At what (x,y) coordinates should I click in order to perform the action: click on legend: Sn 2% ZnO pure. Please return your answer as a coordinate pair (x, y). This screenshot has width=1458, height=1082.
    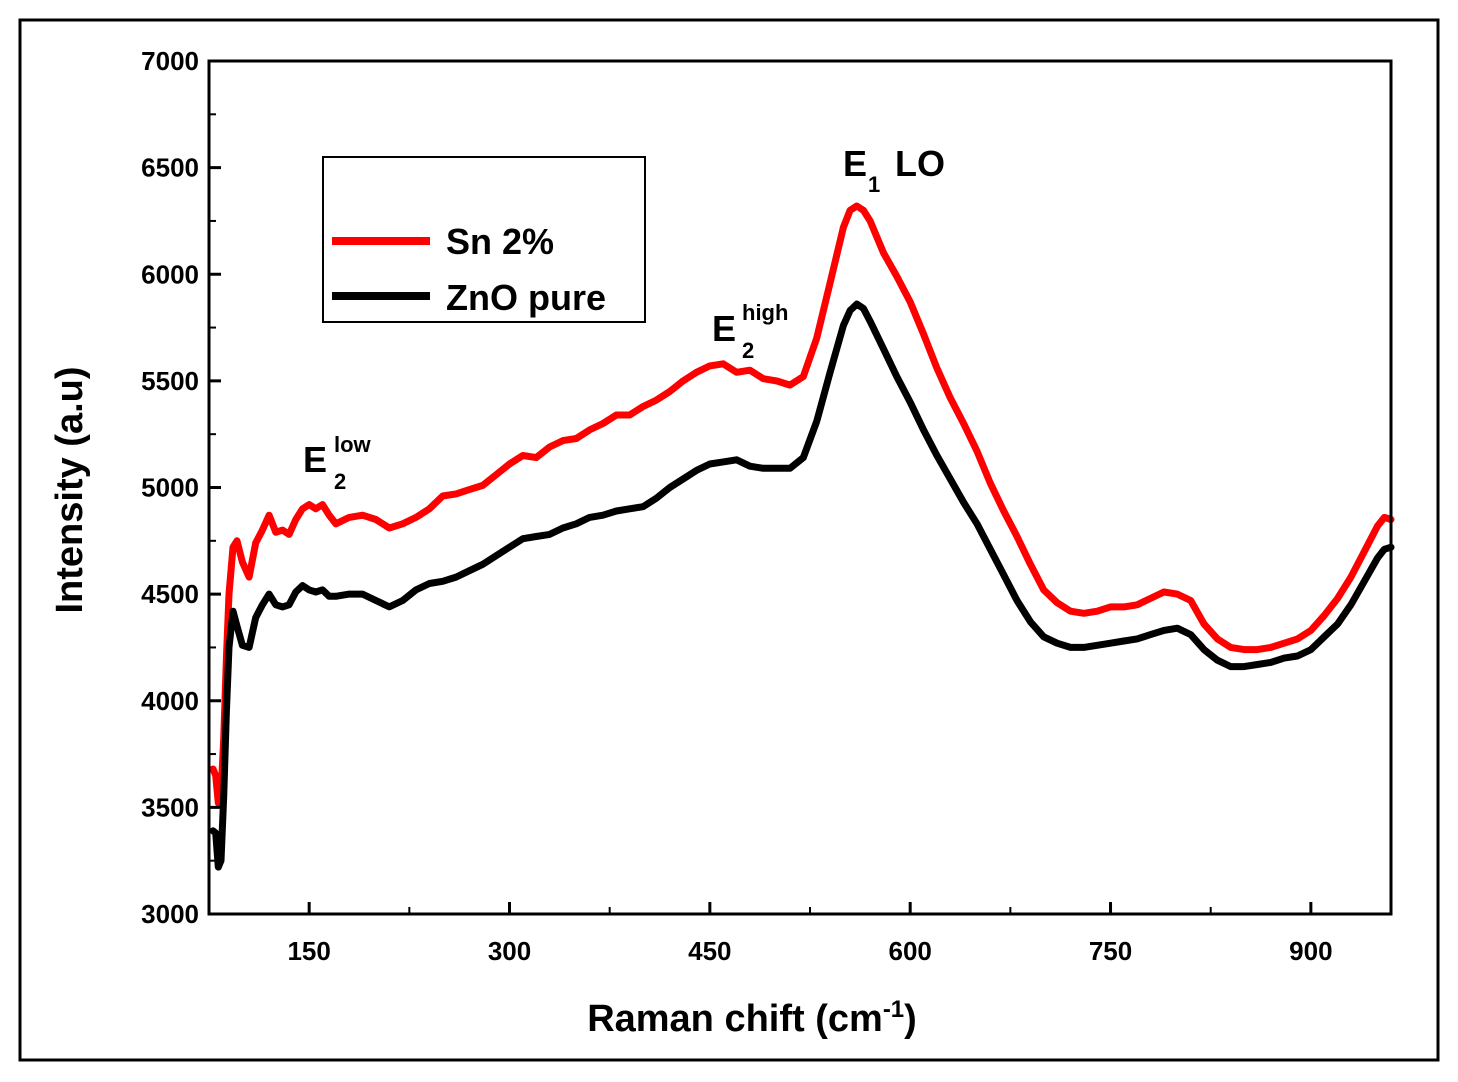
    Looking at the image, I should click on (484, 239).